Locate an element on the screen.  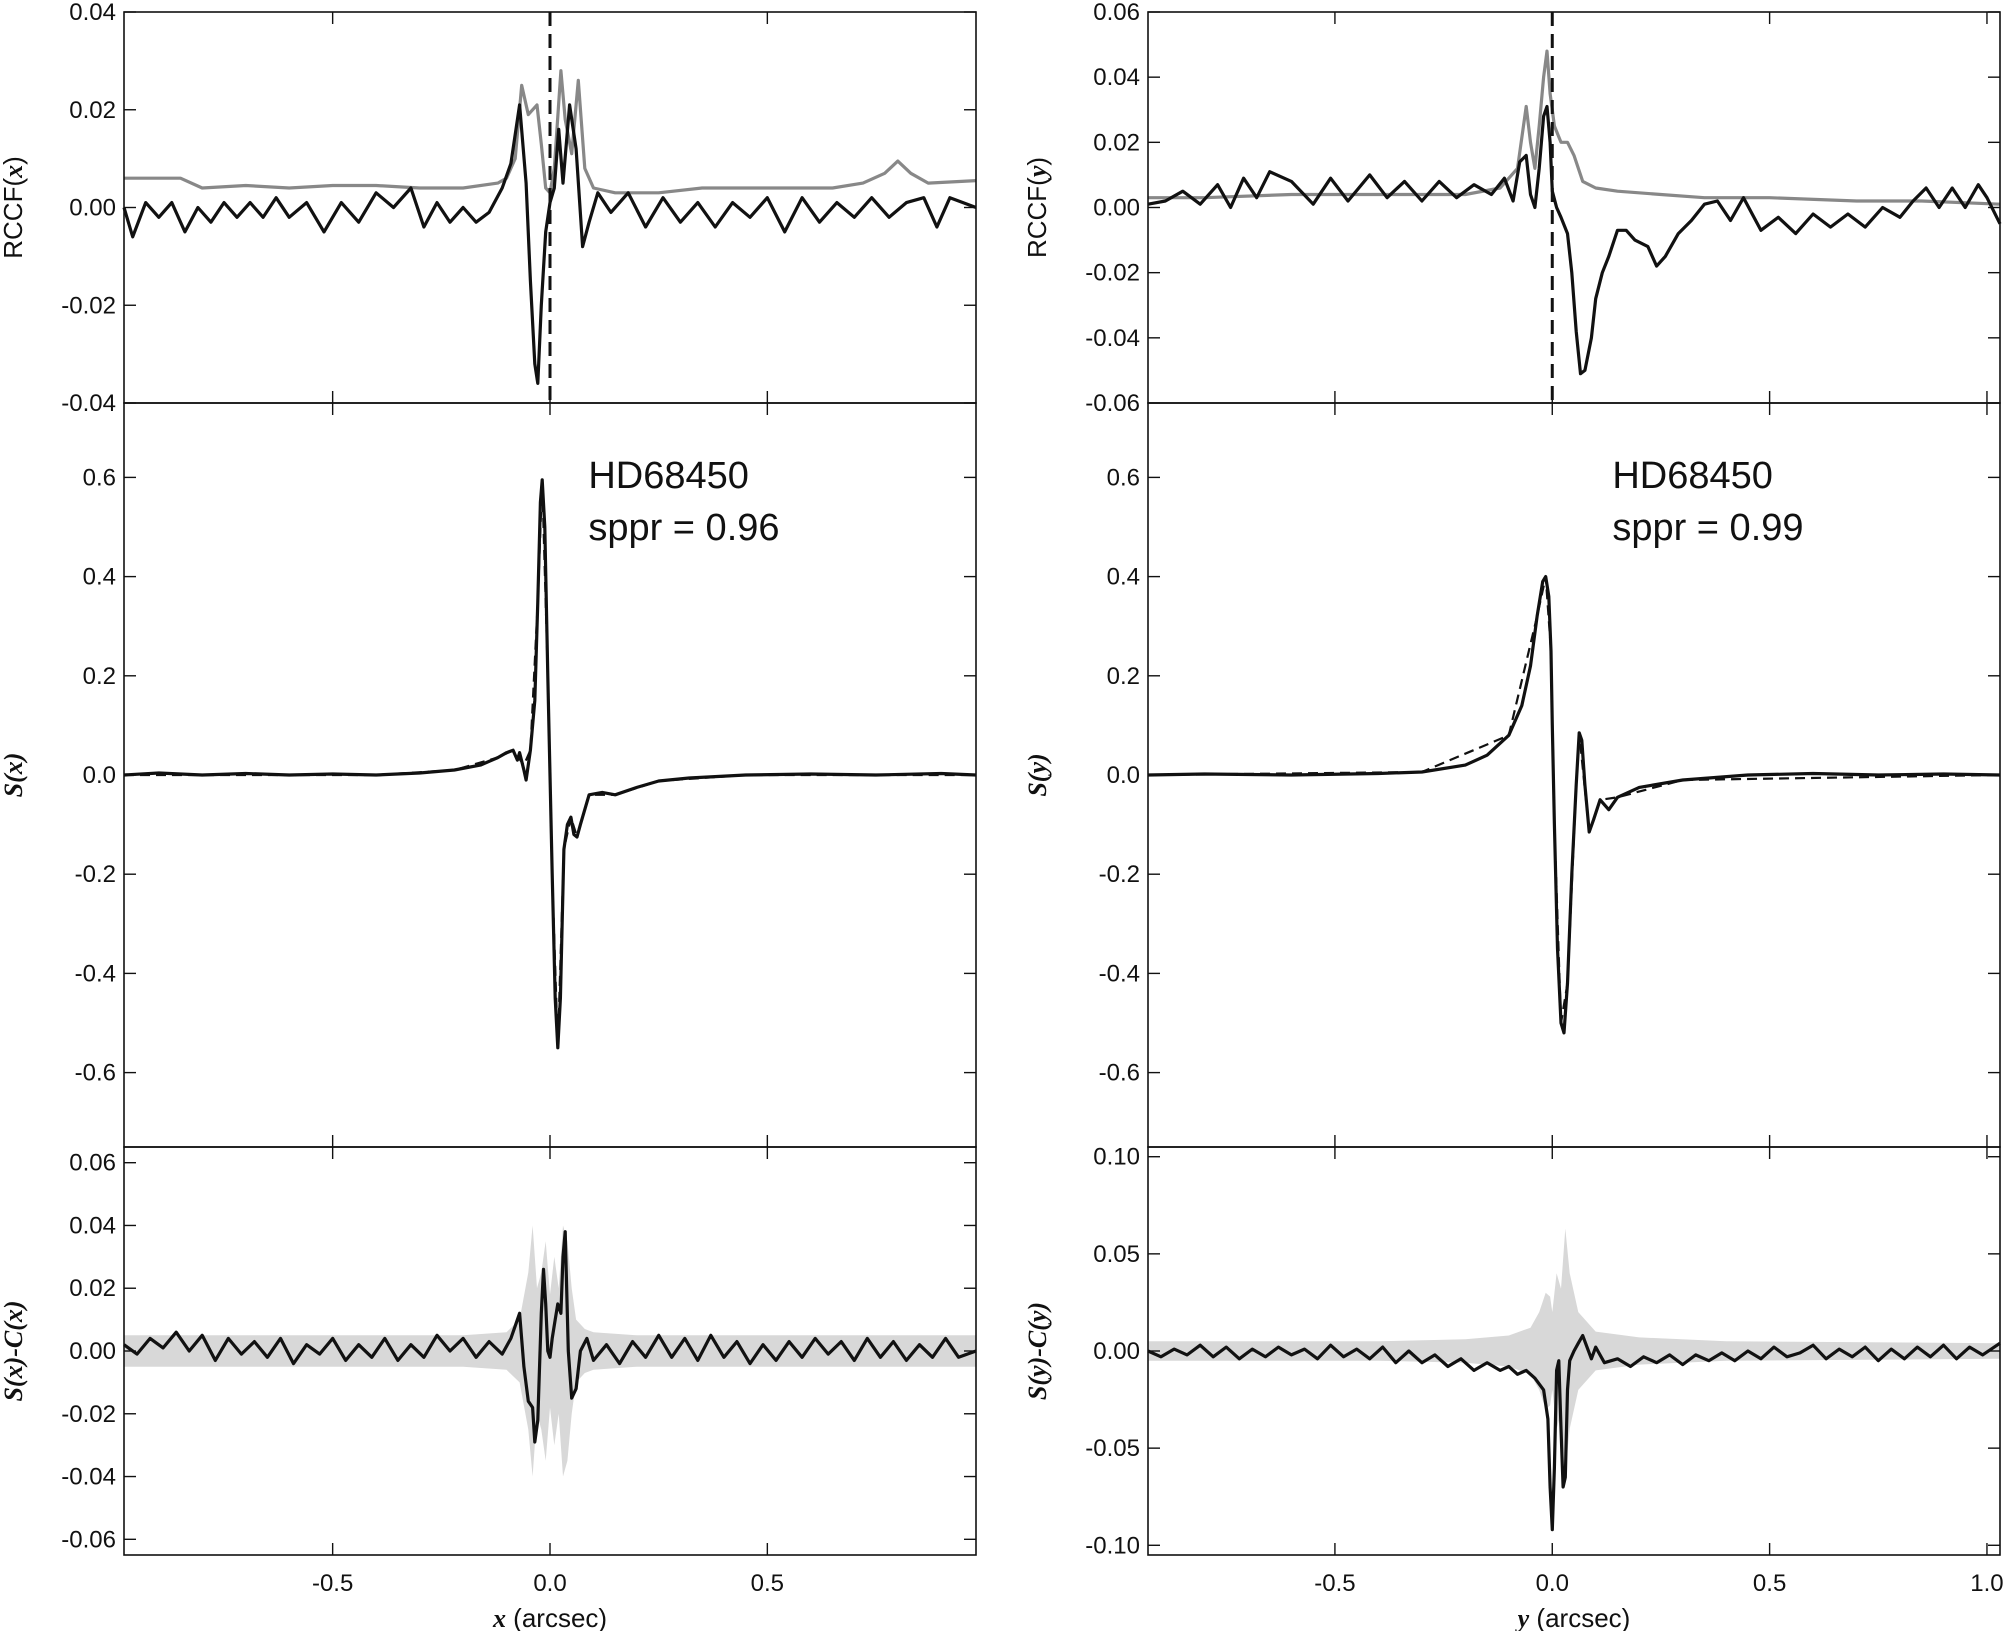
left-bot-xtick-label: 0.5 is located at coordinates (767, 1583).